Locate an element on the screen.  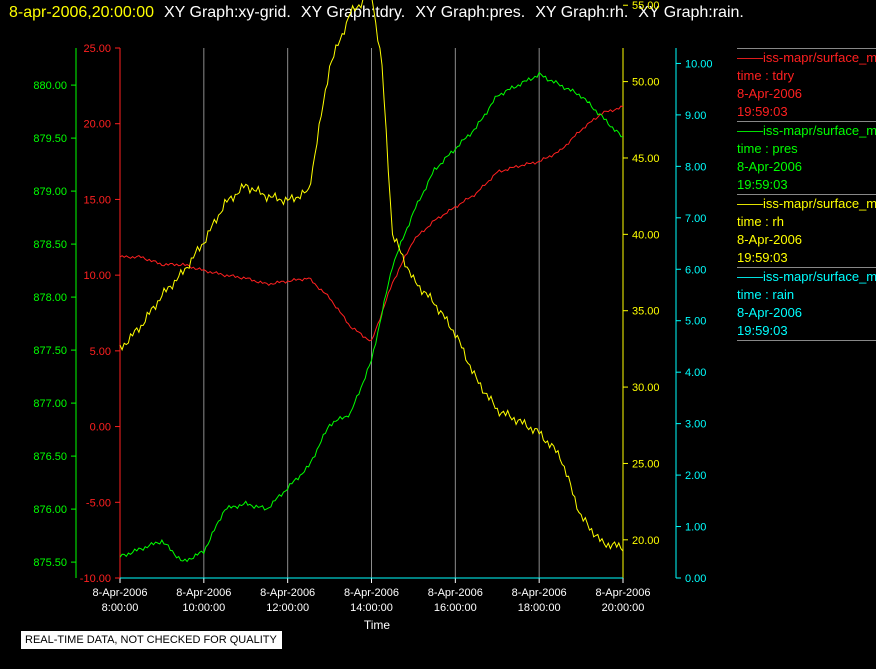
rh-tick-label: 40.00 is located at coordinates (646, 235).